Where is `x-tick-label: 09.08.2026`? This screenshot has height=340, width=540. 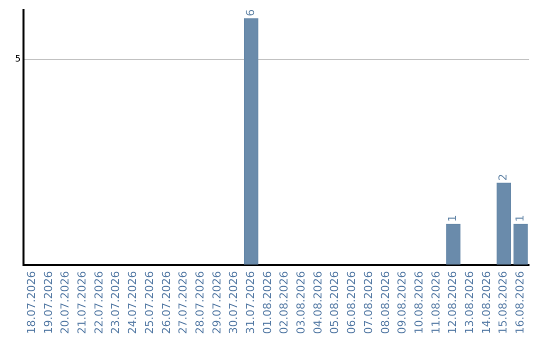
x-tick-label: 09.08.2026 is located at coordinates (402, 302).